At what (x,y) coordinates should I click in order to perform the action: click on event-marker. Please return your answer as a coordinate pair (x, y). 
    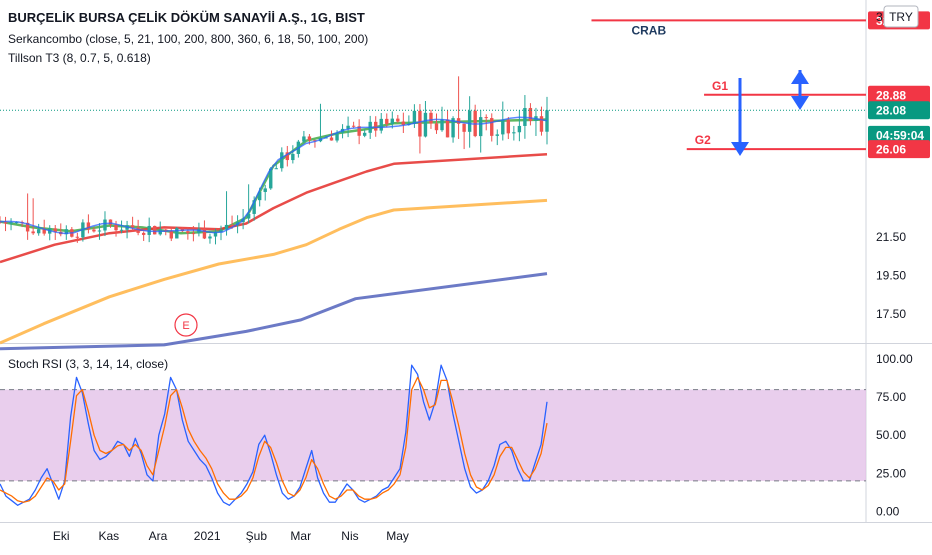
    Looking at the image, I should click on (186, 325).